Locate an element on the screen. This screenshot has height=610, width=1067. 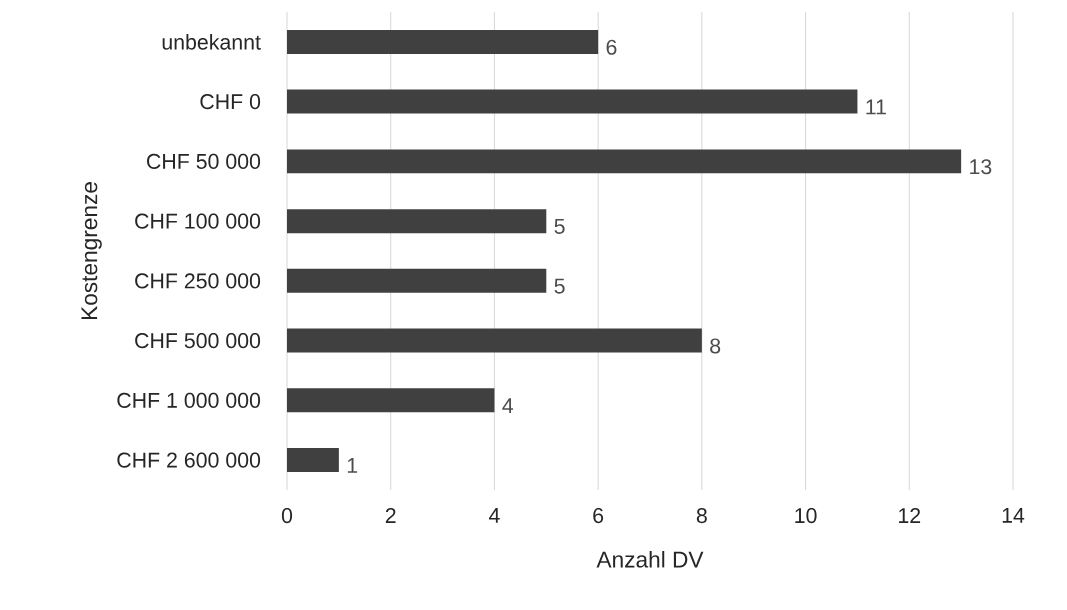
x-tick-label: 0 is located at coordinates (287, 516).